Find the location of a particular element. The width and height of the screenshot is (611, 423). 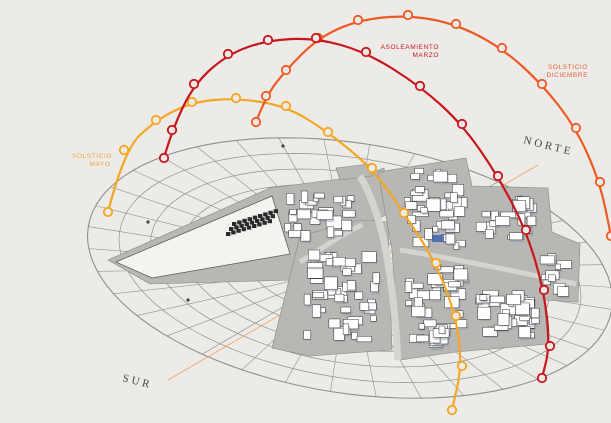

main-road is located at coordinates (379, 267).